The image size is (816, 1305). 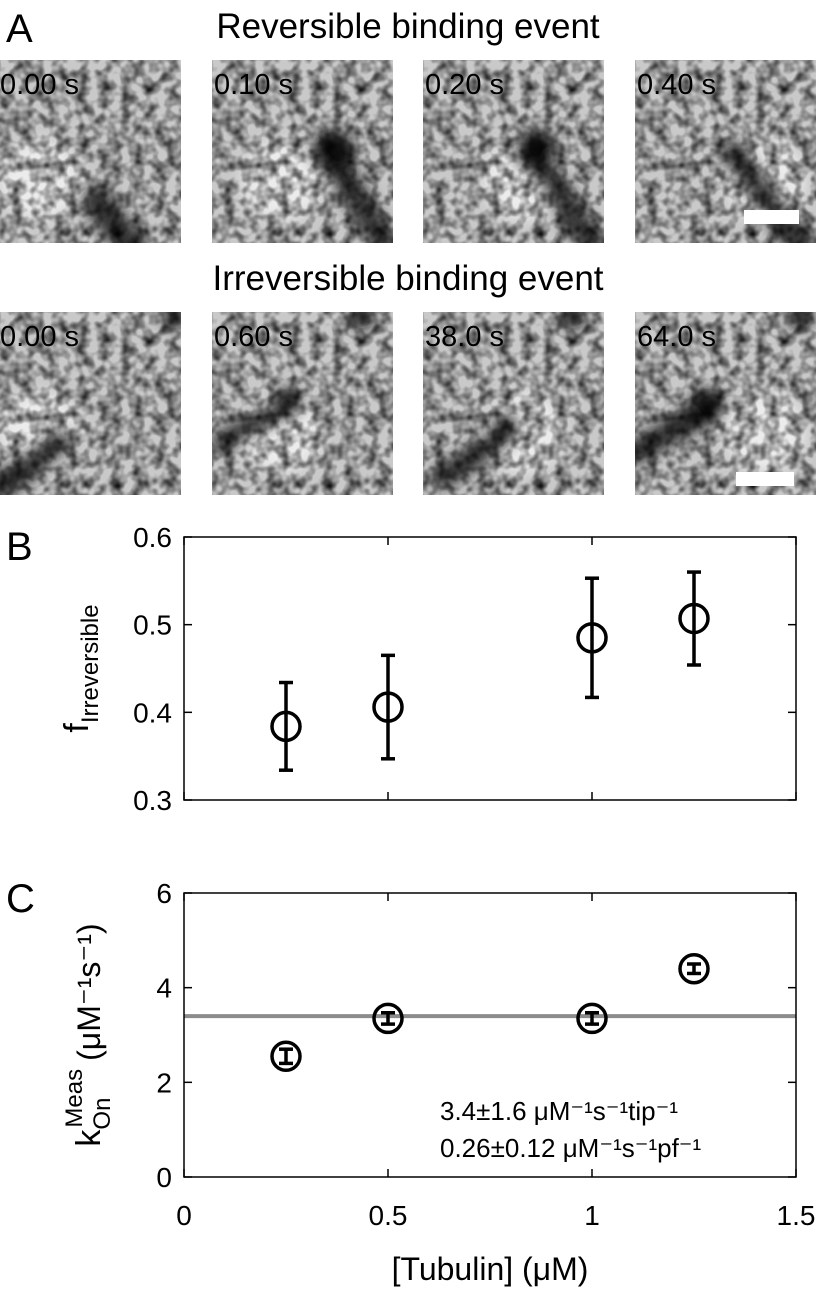 I want to click on y-axis-label: fIrreversible, so click(x=81, y=668).